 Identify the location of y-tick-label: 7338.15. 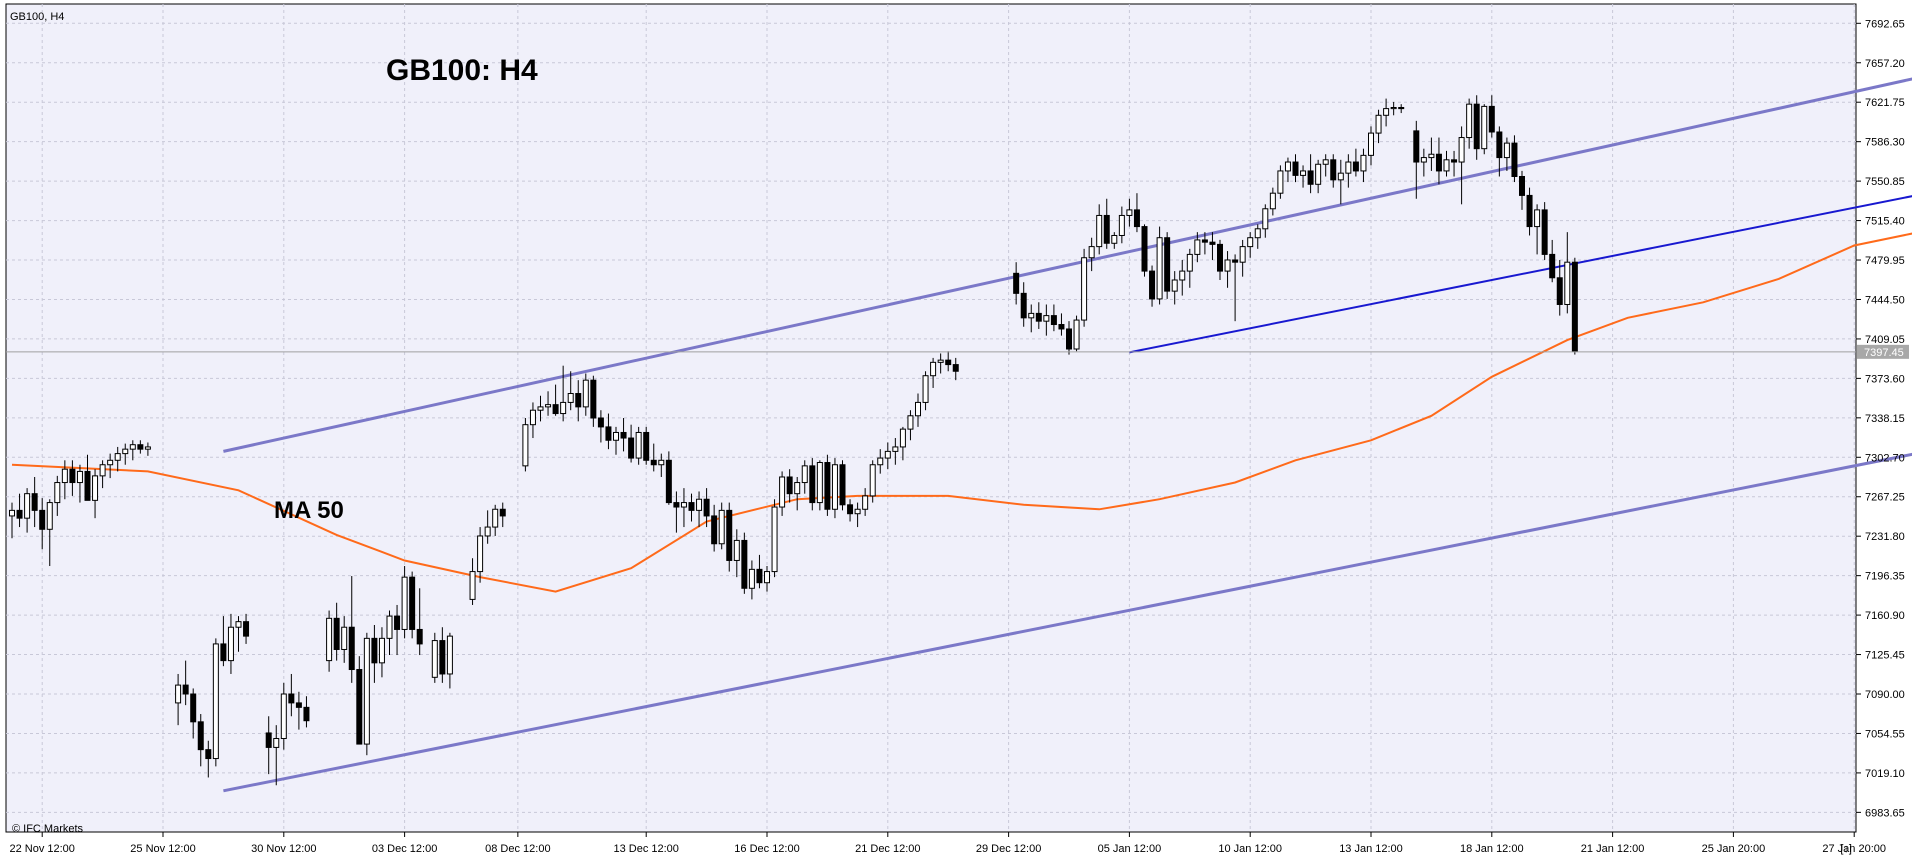
(1885, 419).